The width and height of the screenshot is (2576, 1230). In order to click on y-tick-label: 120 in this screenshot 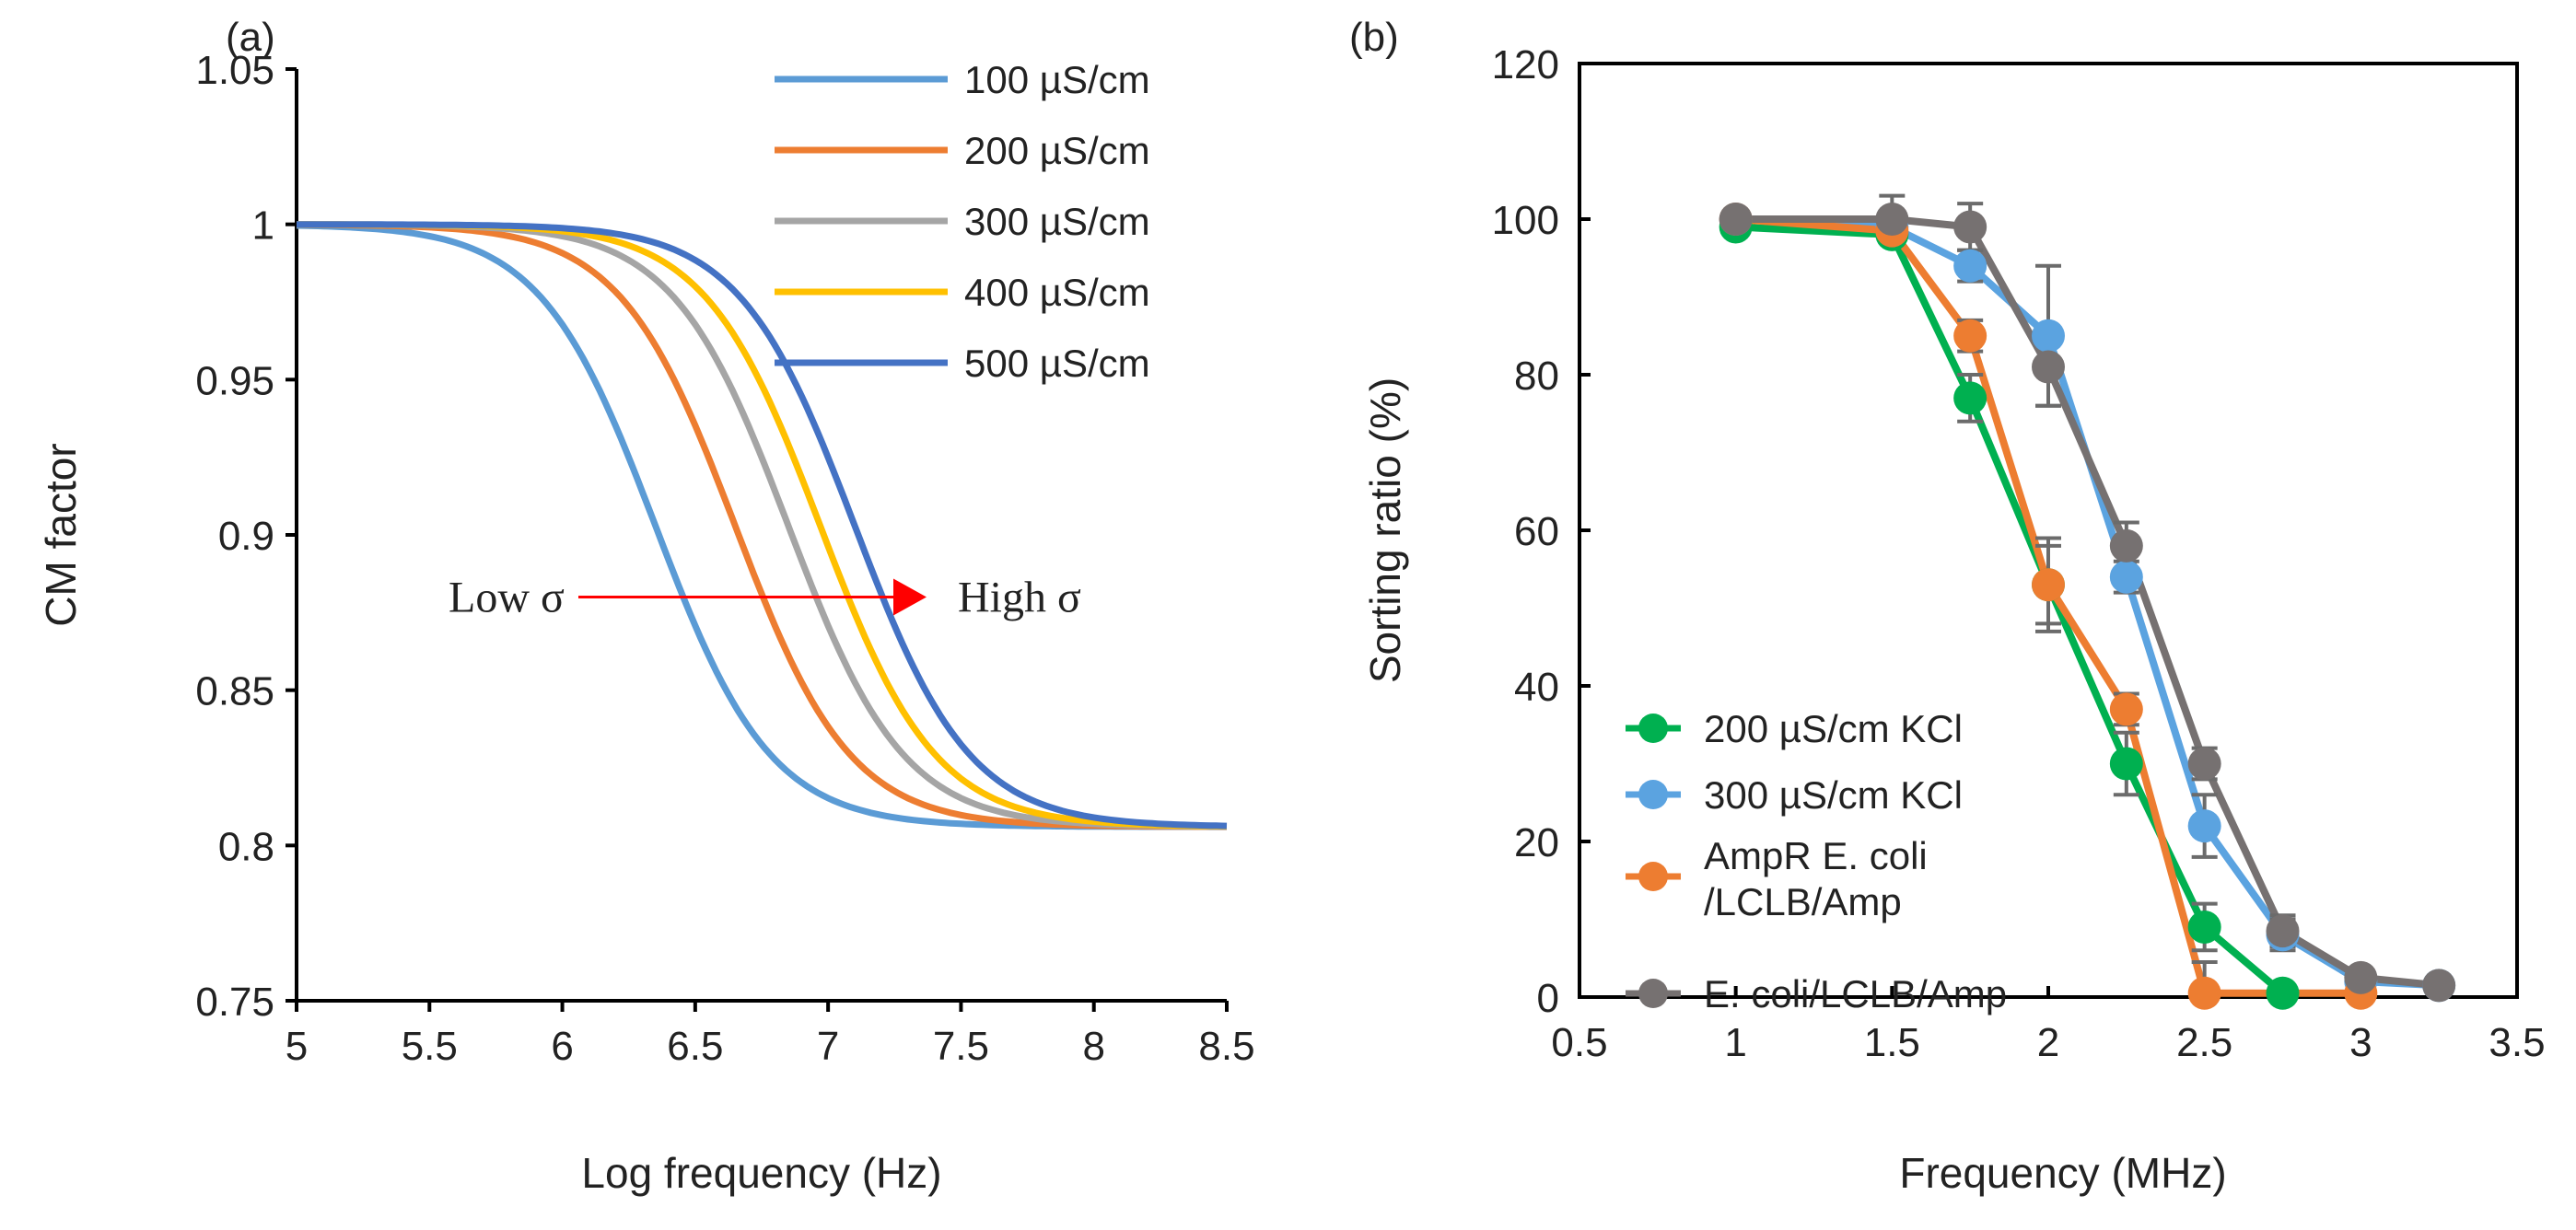, I will do `click(1525, 64)`.